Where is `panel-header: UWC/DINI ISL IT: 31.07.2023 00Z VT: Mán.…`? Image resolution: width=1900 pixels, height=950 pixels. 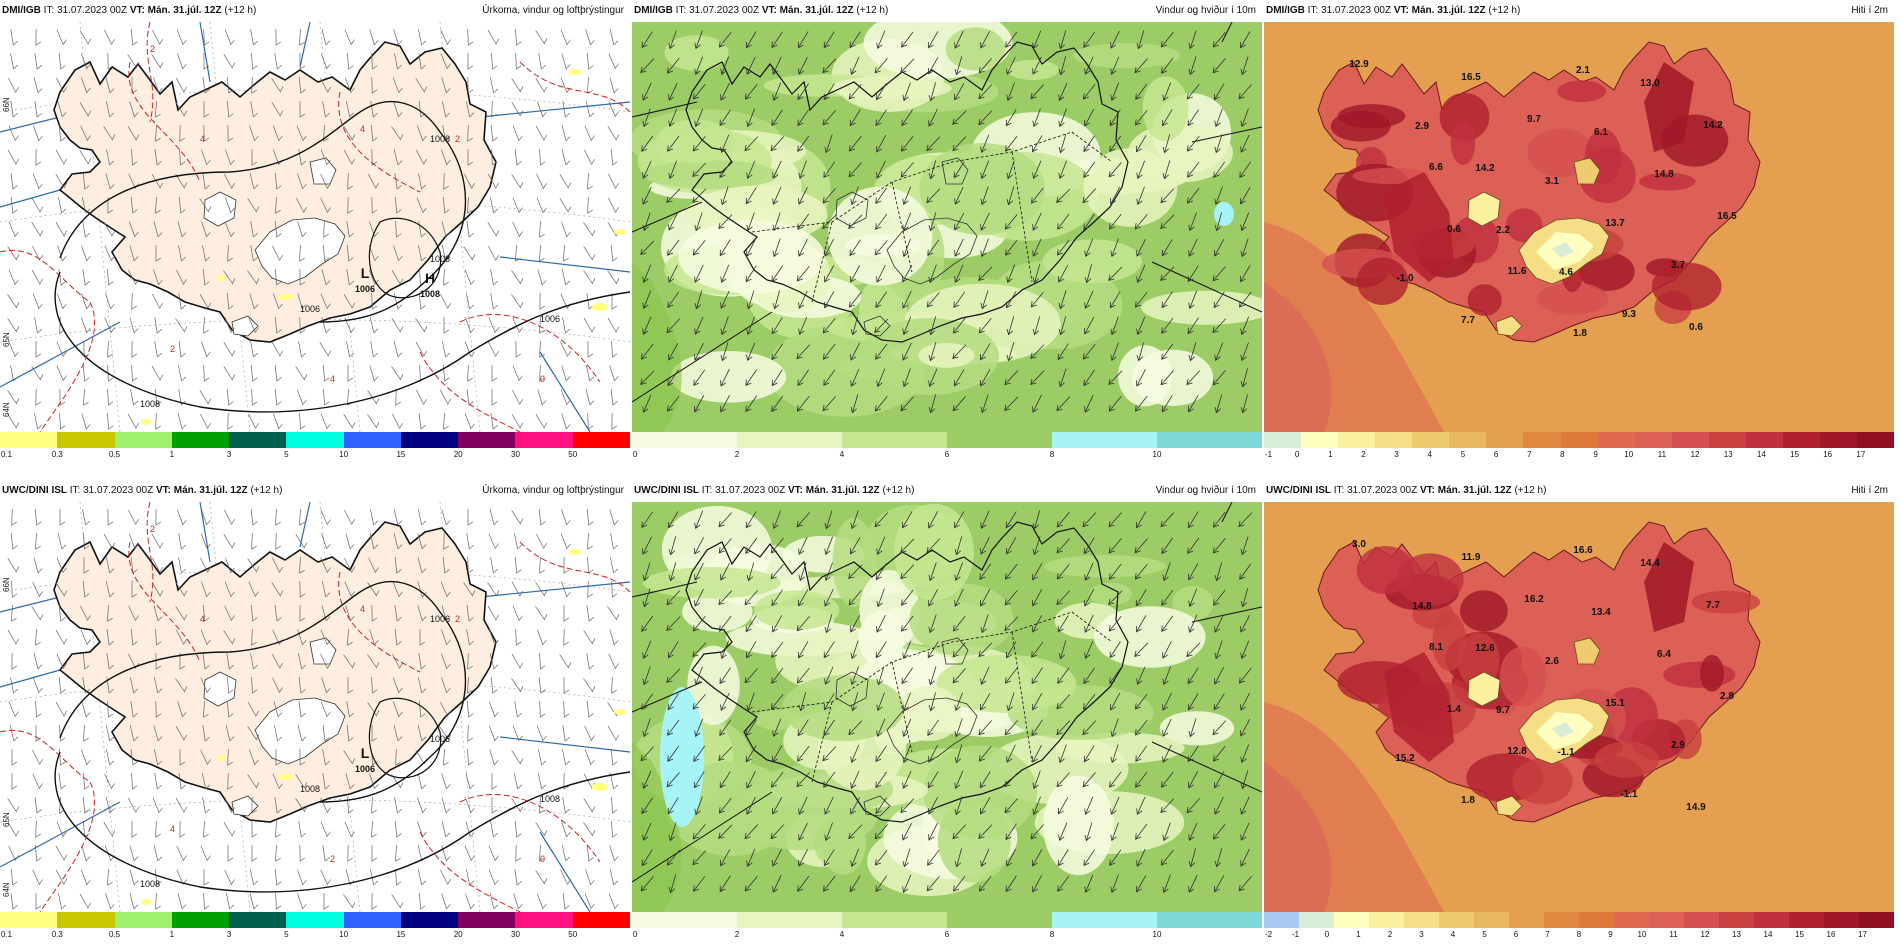 panel-header: UWC/DINI ISL IT: 31.07.2023 00Z VT: Mán.… is located at coordinates (1579, 491).